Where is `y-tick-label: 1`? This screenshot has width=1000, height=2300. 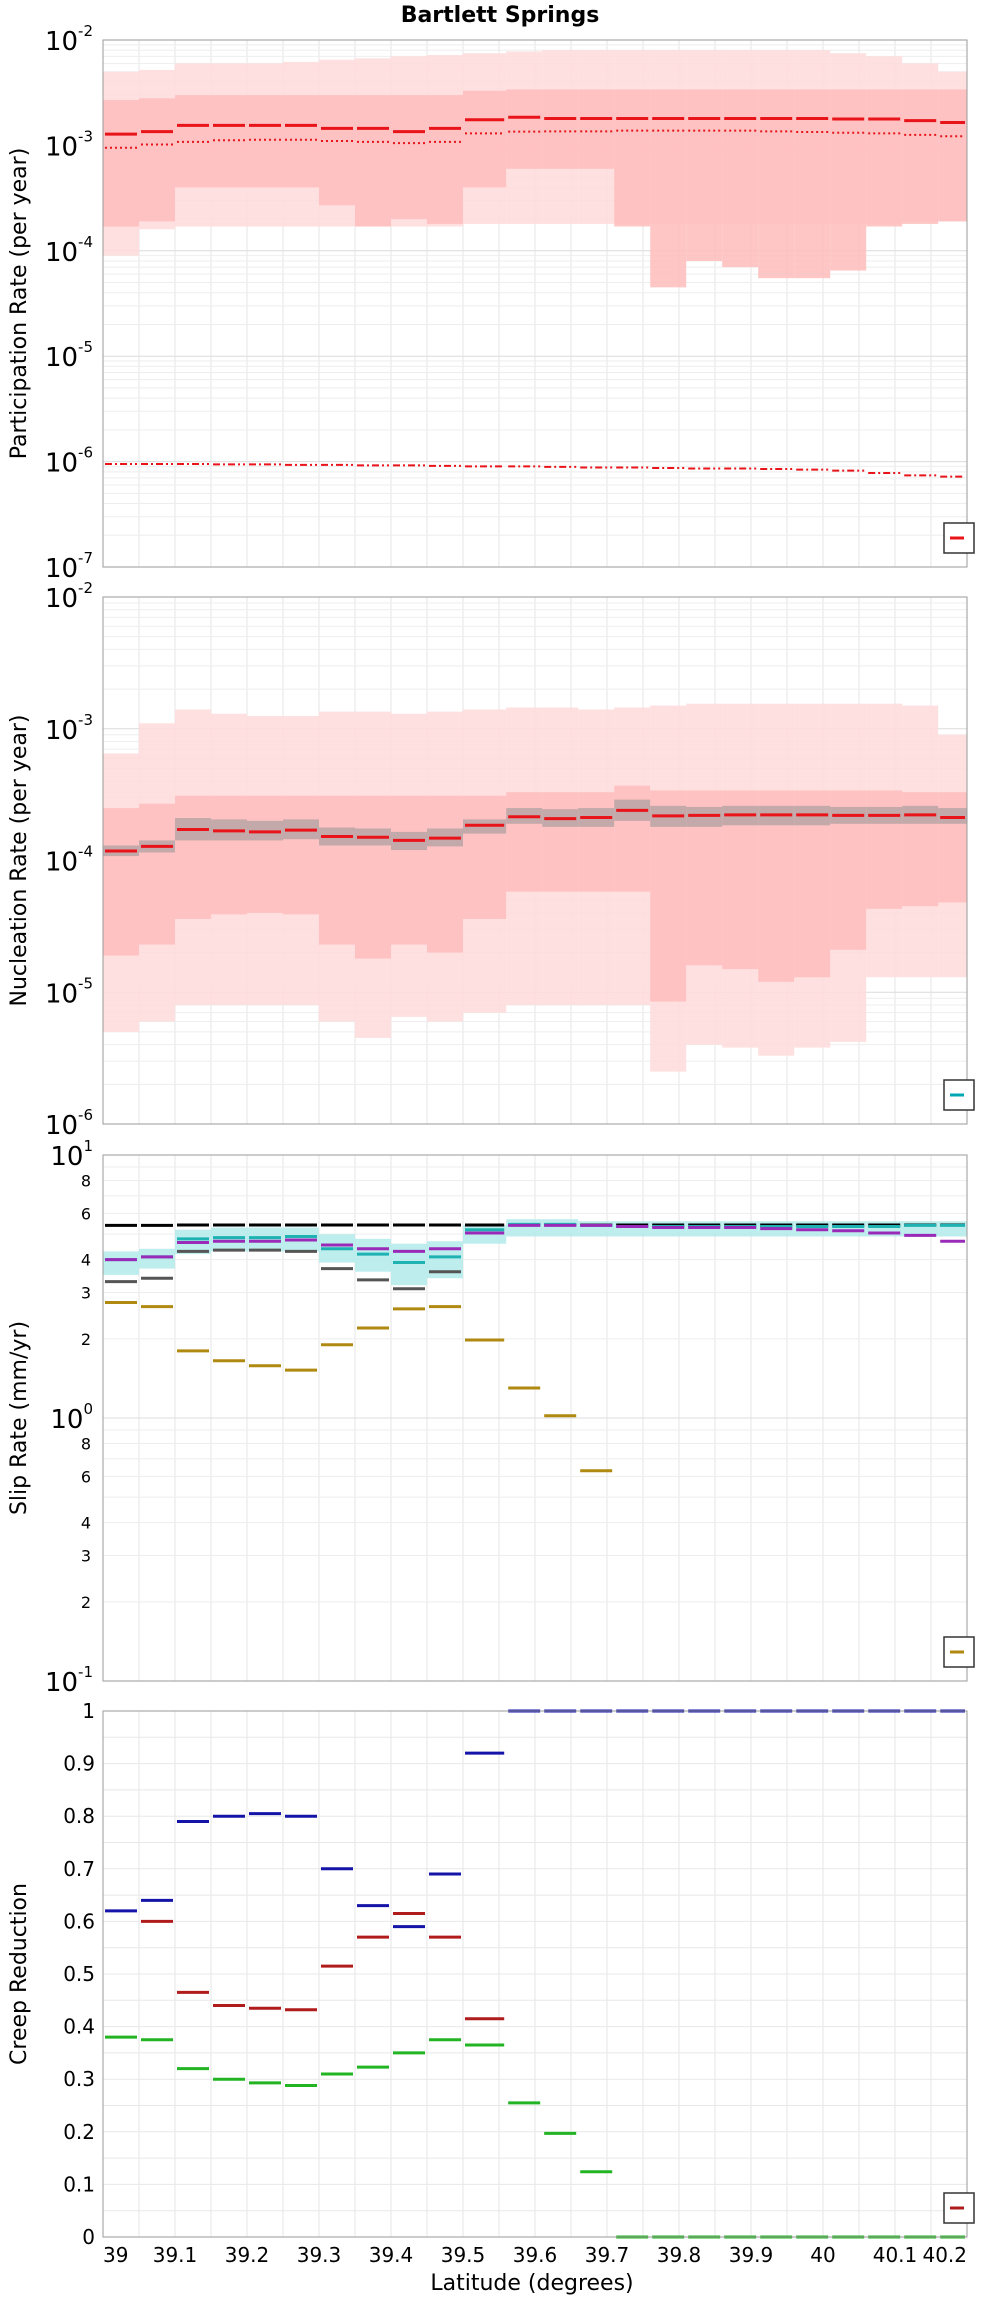
y-tick-label: 1 is located at coordinates (88, 1711).